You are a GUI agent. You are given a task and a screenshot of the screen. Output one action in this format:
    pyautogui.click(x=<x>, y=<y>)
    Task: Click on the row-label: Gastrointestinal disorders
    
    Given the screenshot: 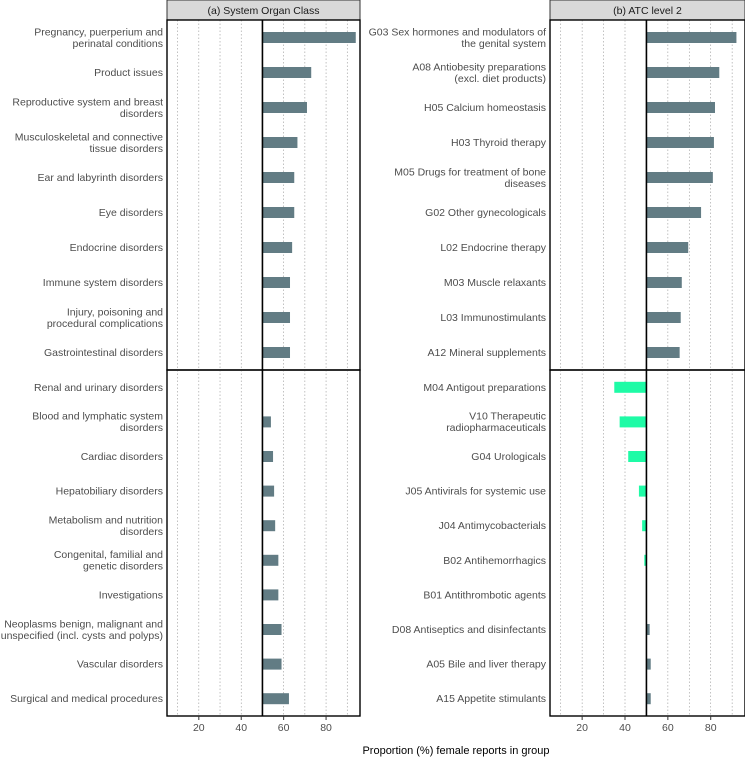 What is the action you would take?
    pyautogui.click(x=103, y=353)
    